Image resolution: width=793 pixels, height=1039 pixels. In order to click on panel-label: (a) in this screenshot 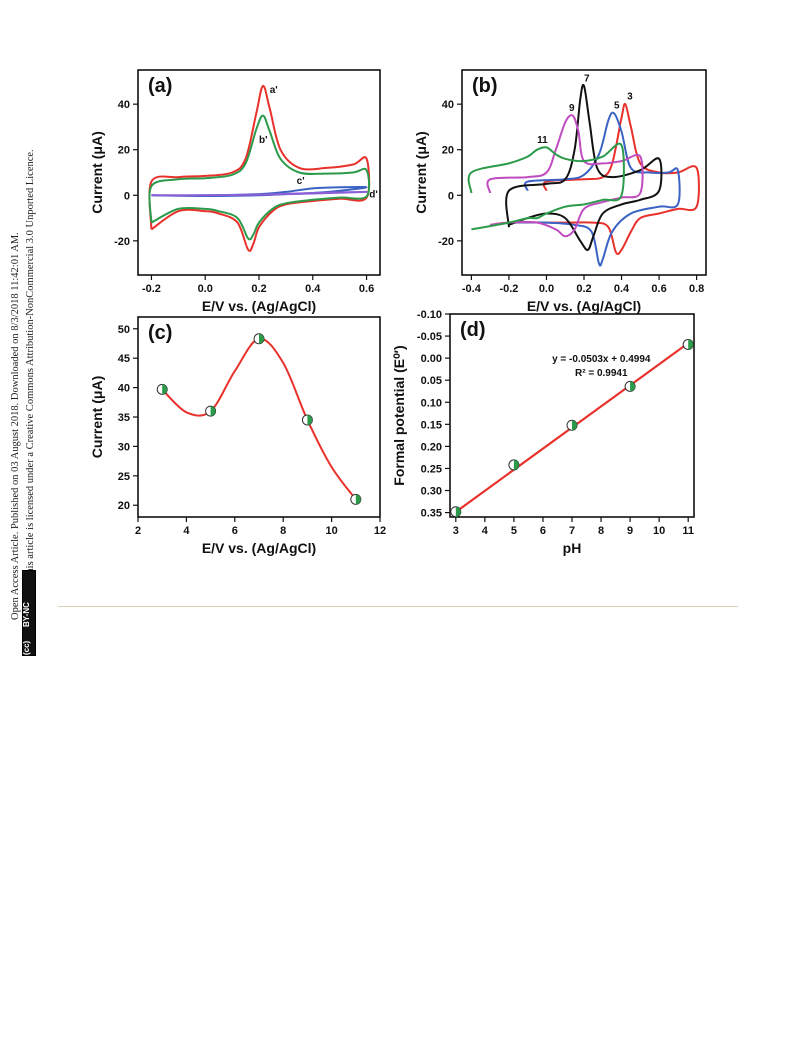, I will do `click(160, 86)`.